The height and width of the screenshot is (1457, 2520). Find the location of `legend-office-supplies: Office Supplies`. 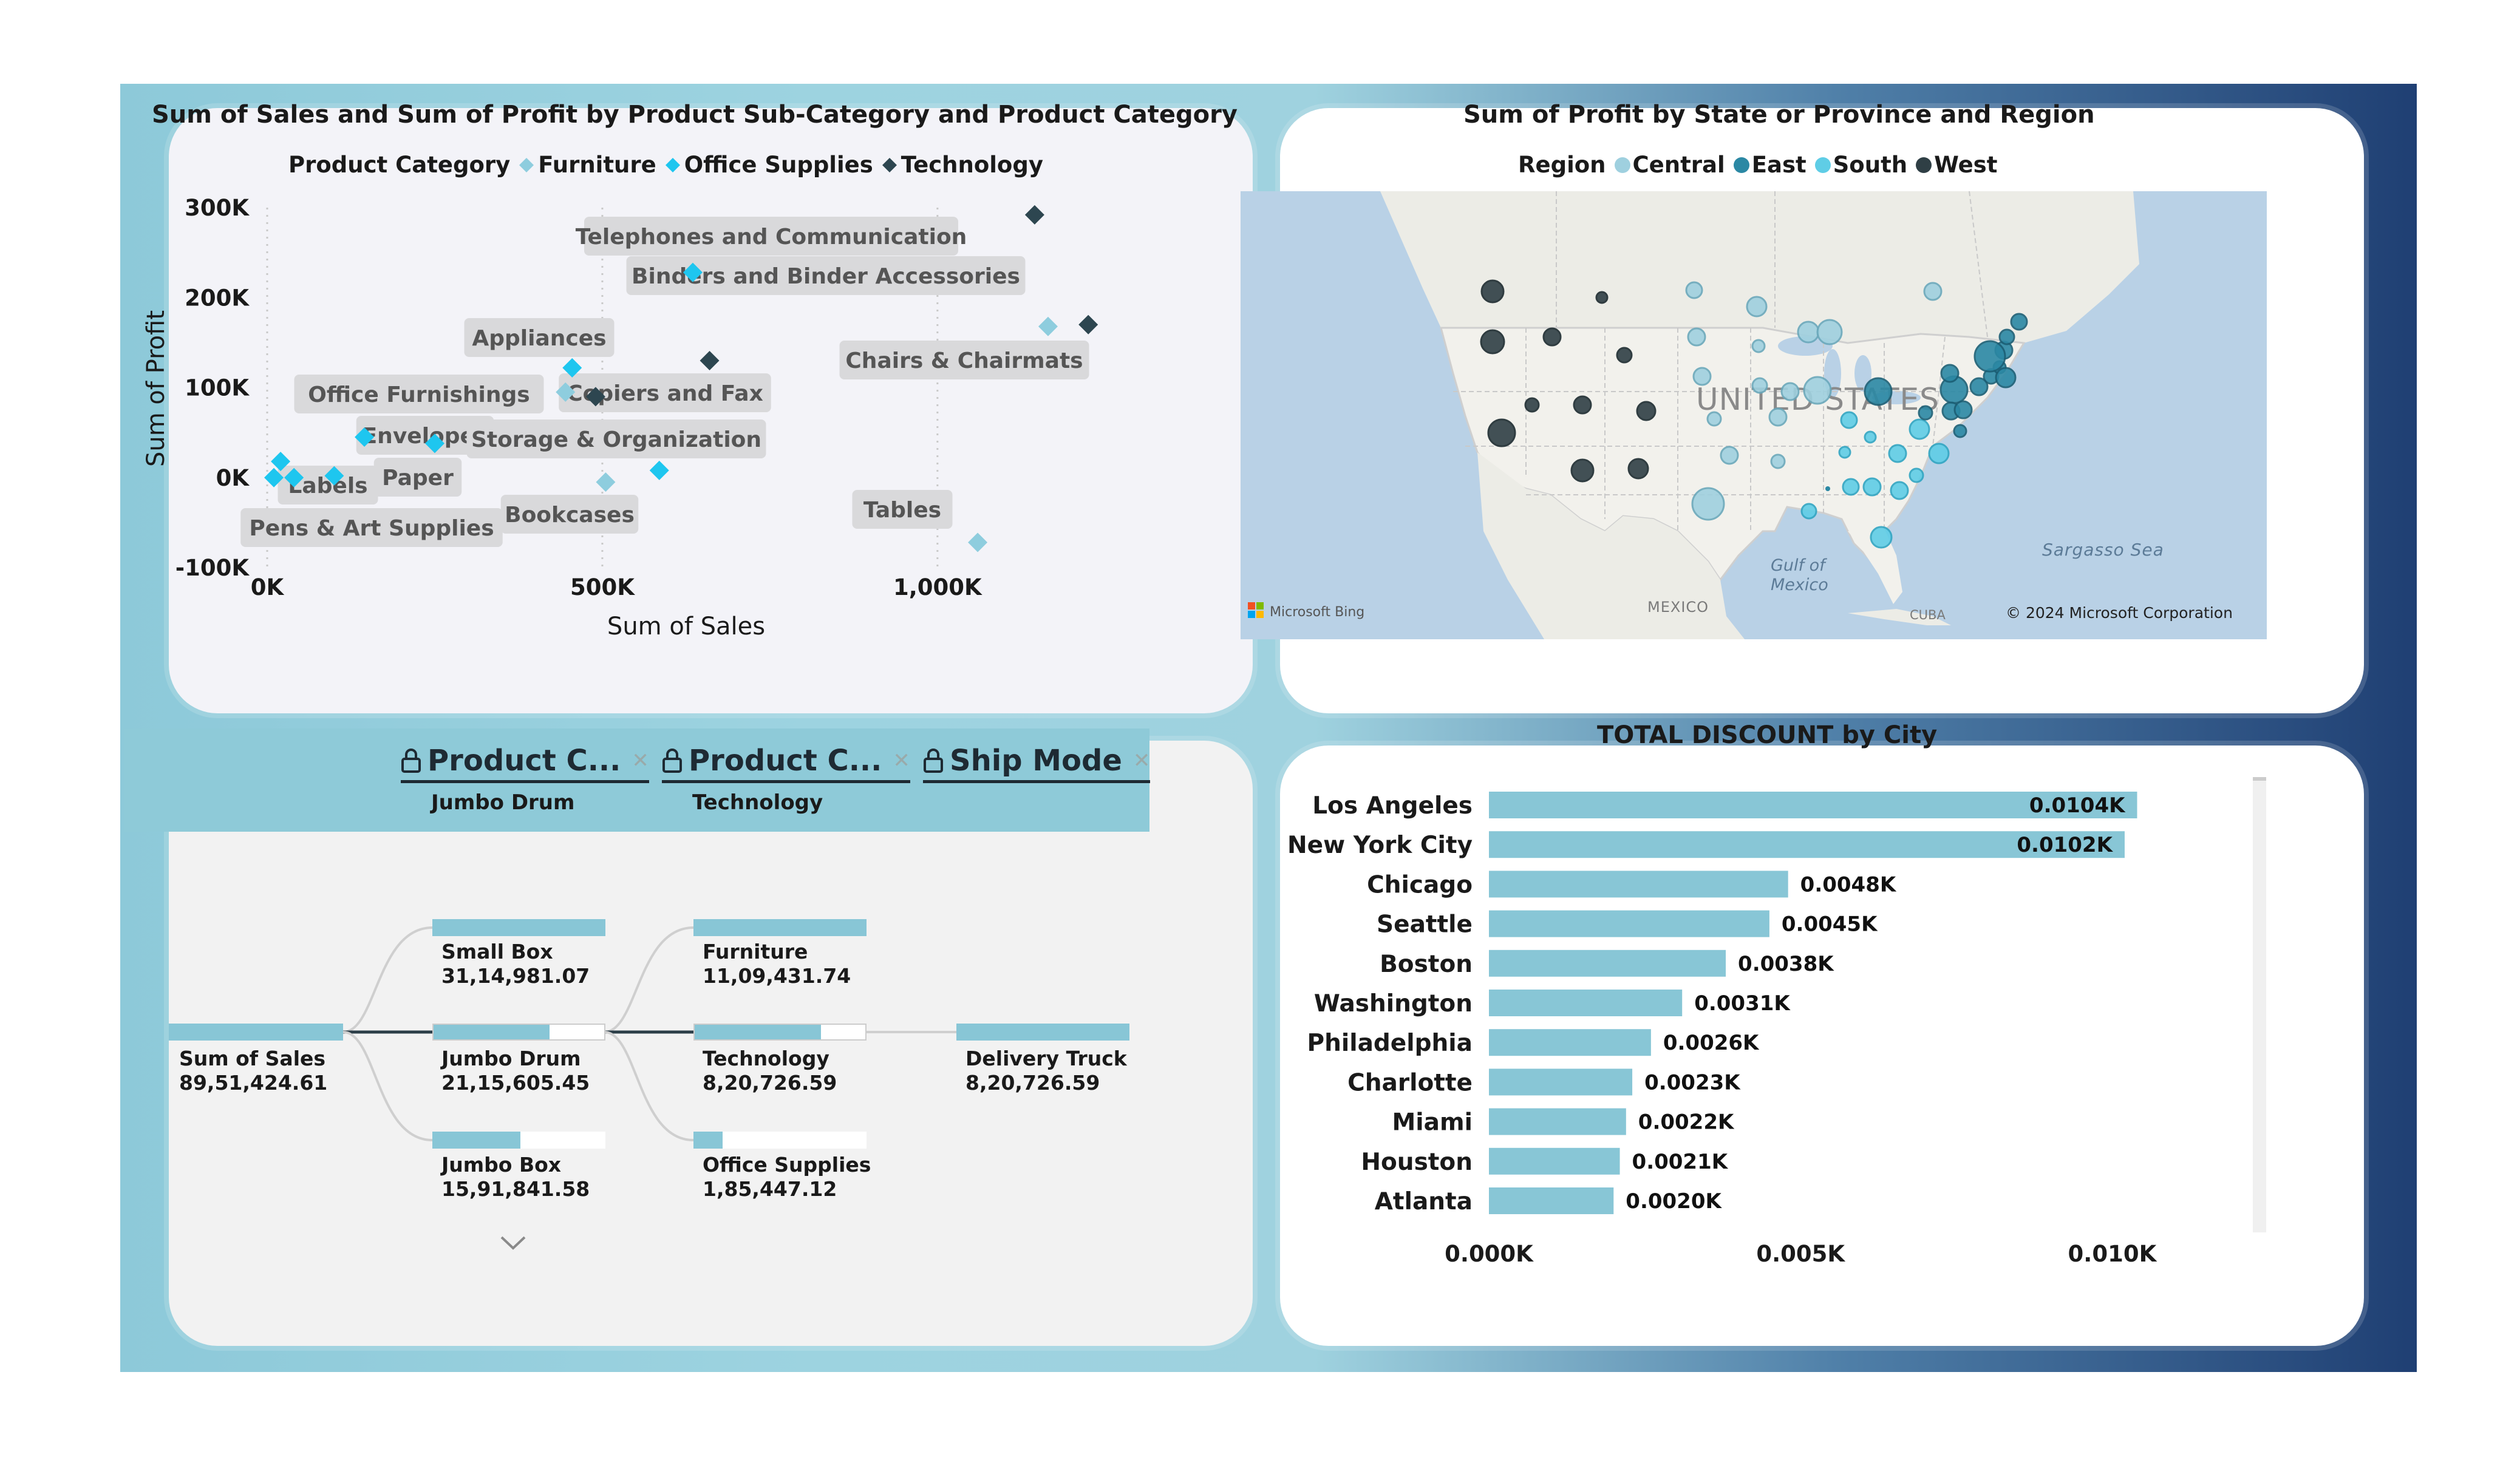

legend-office-supplies: Office Supplies is located at coordinates (769, 165).